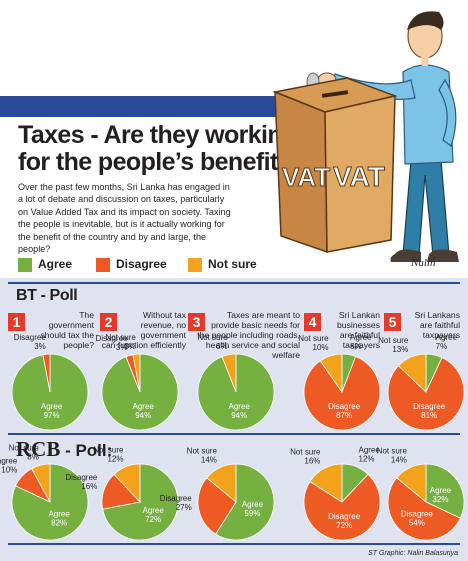 This screenshot has height=561, width=468. Describe the element at coordinates (33, 457) in the screenshot. I see `pie-value-not-sure: 8%` at that location.